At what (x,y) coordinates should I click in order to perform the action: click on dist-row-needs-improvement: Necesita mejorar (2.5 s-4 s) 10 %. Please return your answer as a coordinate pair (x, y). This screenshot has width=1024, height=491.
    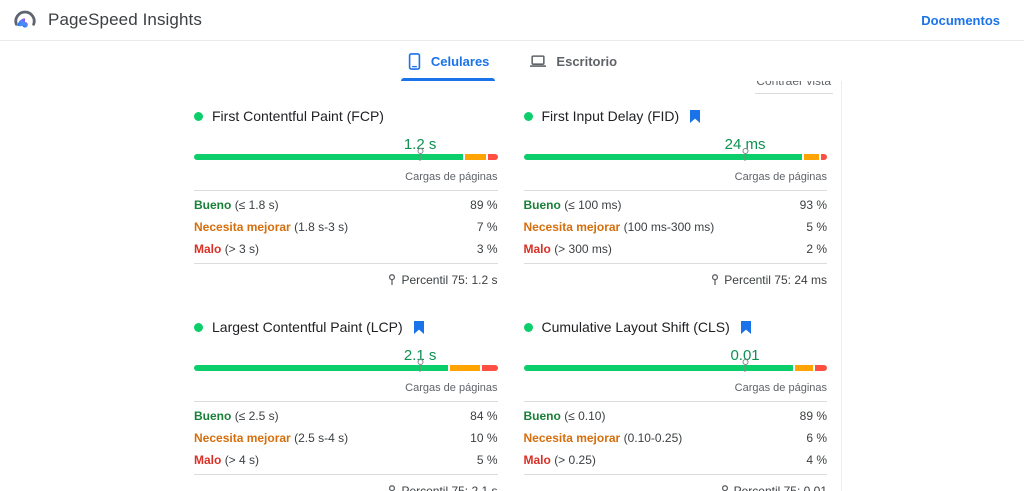
    Looking at the image, I should click on (346, 438).